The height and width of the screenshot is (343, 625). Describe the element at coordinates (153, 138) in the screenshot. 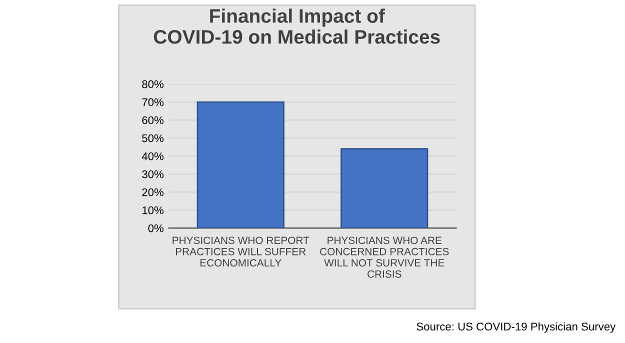

I see `y-tick-label: 50%` at that location.